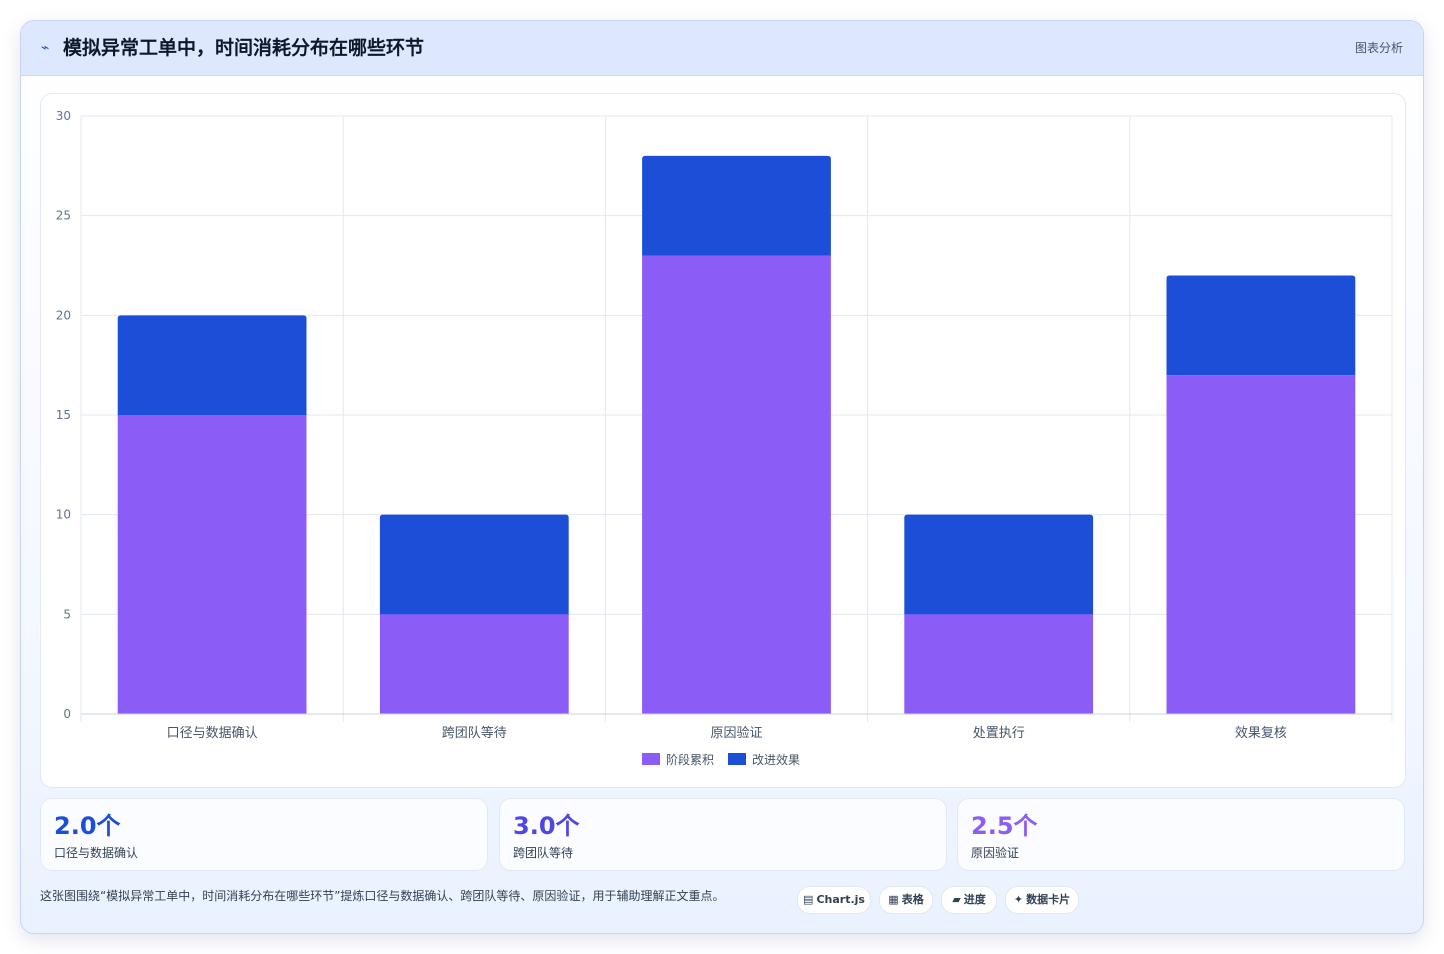 The height and width of the screenshot is (954, 1444). What do you see at coordinates (1378, 48) in the screenshot?
I see `chart-tag: 图表分析` at bounding box center [1378, 48].